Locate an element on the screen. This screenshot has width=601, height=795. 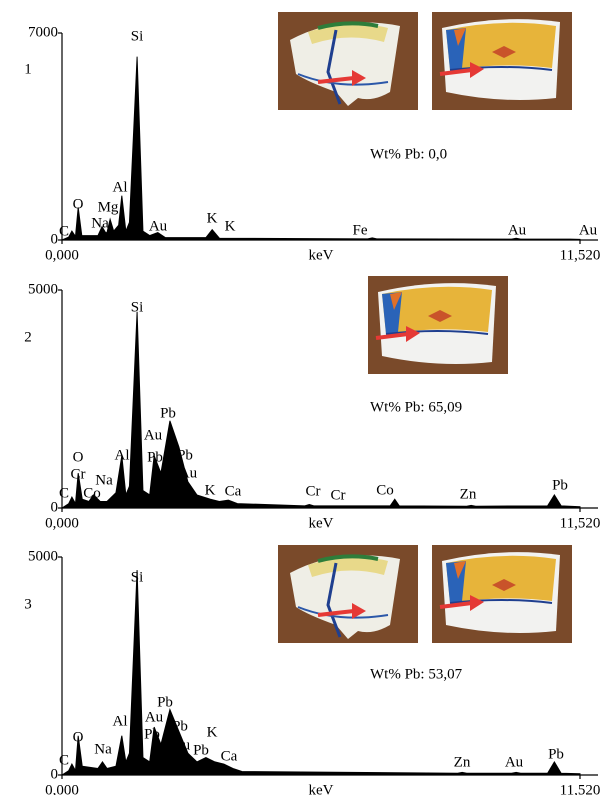
peak-label: Mg is located at coordinates (108, 207).